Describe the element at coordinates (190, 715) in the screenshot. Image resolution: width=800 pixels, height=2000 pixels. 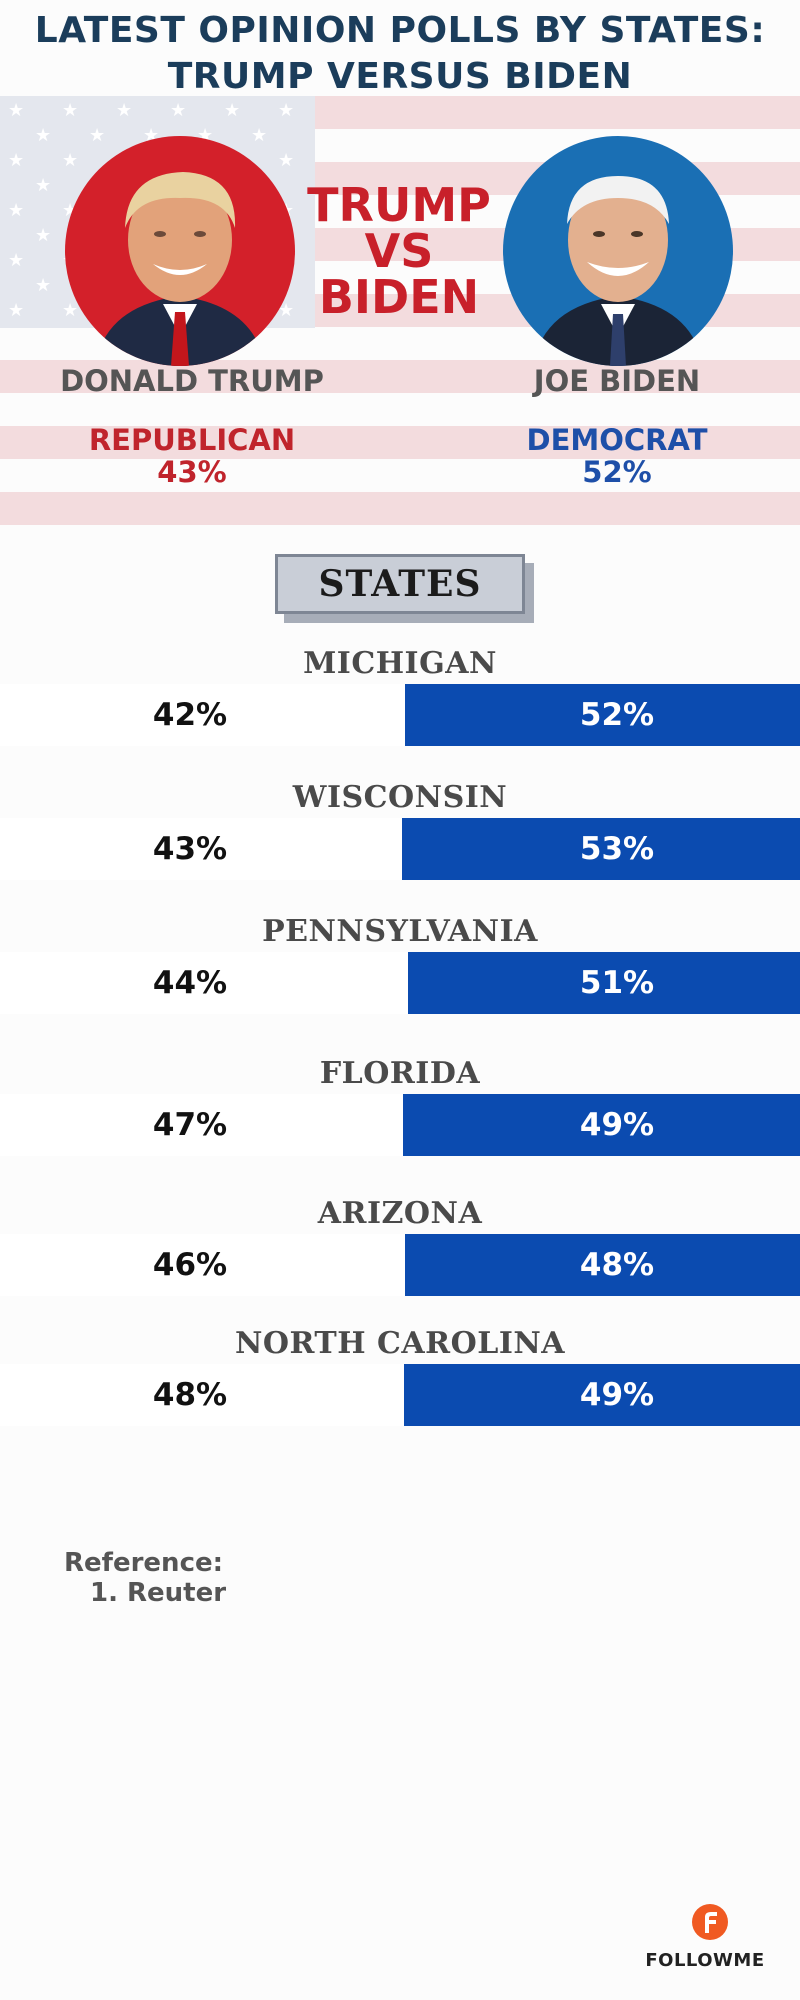
I see `trump-state-pct: 42%` at that location.